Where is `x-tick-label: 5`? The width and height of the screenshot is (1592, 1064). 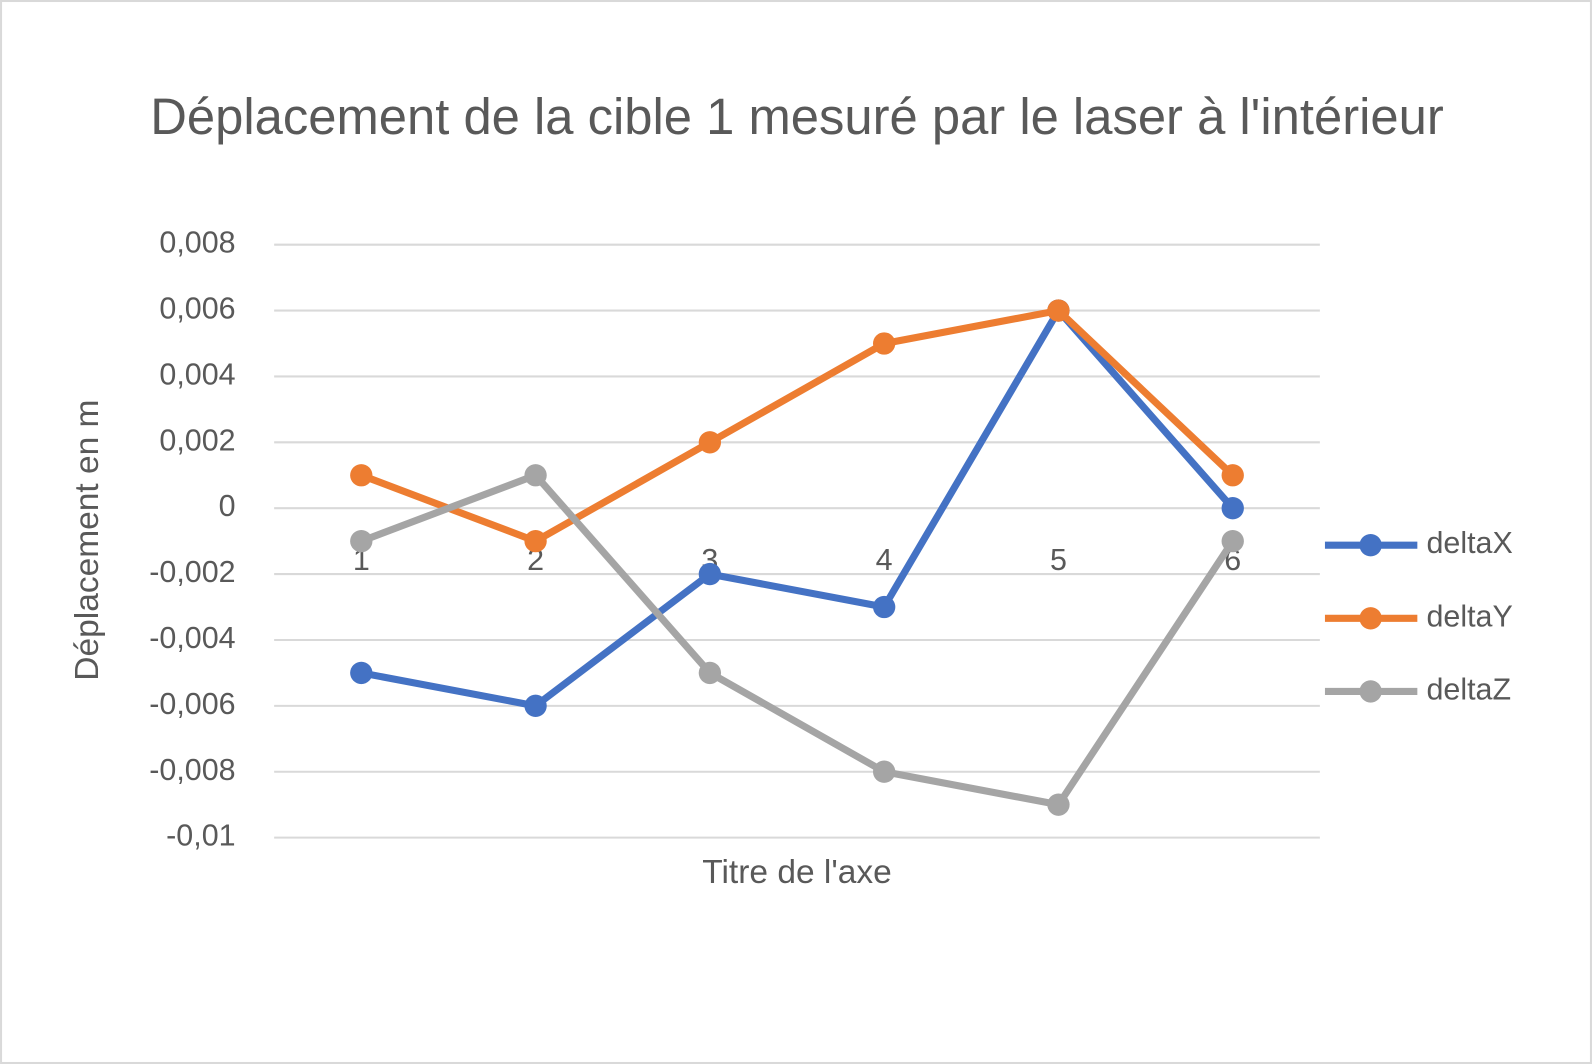
x-tick-label: 5 is located at coordinates (1058, 560).